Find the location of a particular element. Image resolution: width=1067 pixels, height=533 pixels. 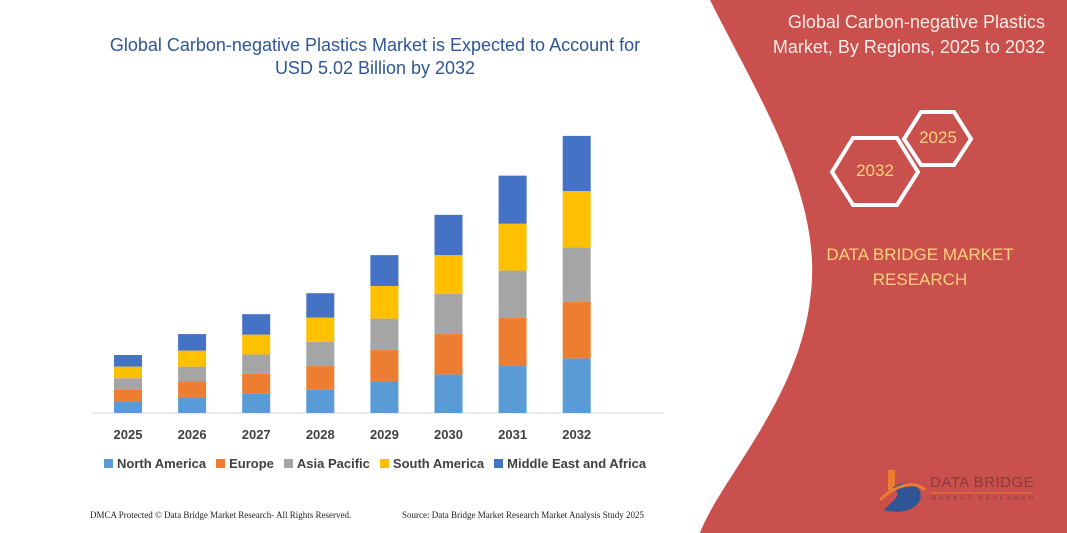

legend-item: South America is located at coordinates (432, 463).